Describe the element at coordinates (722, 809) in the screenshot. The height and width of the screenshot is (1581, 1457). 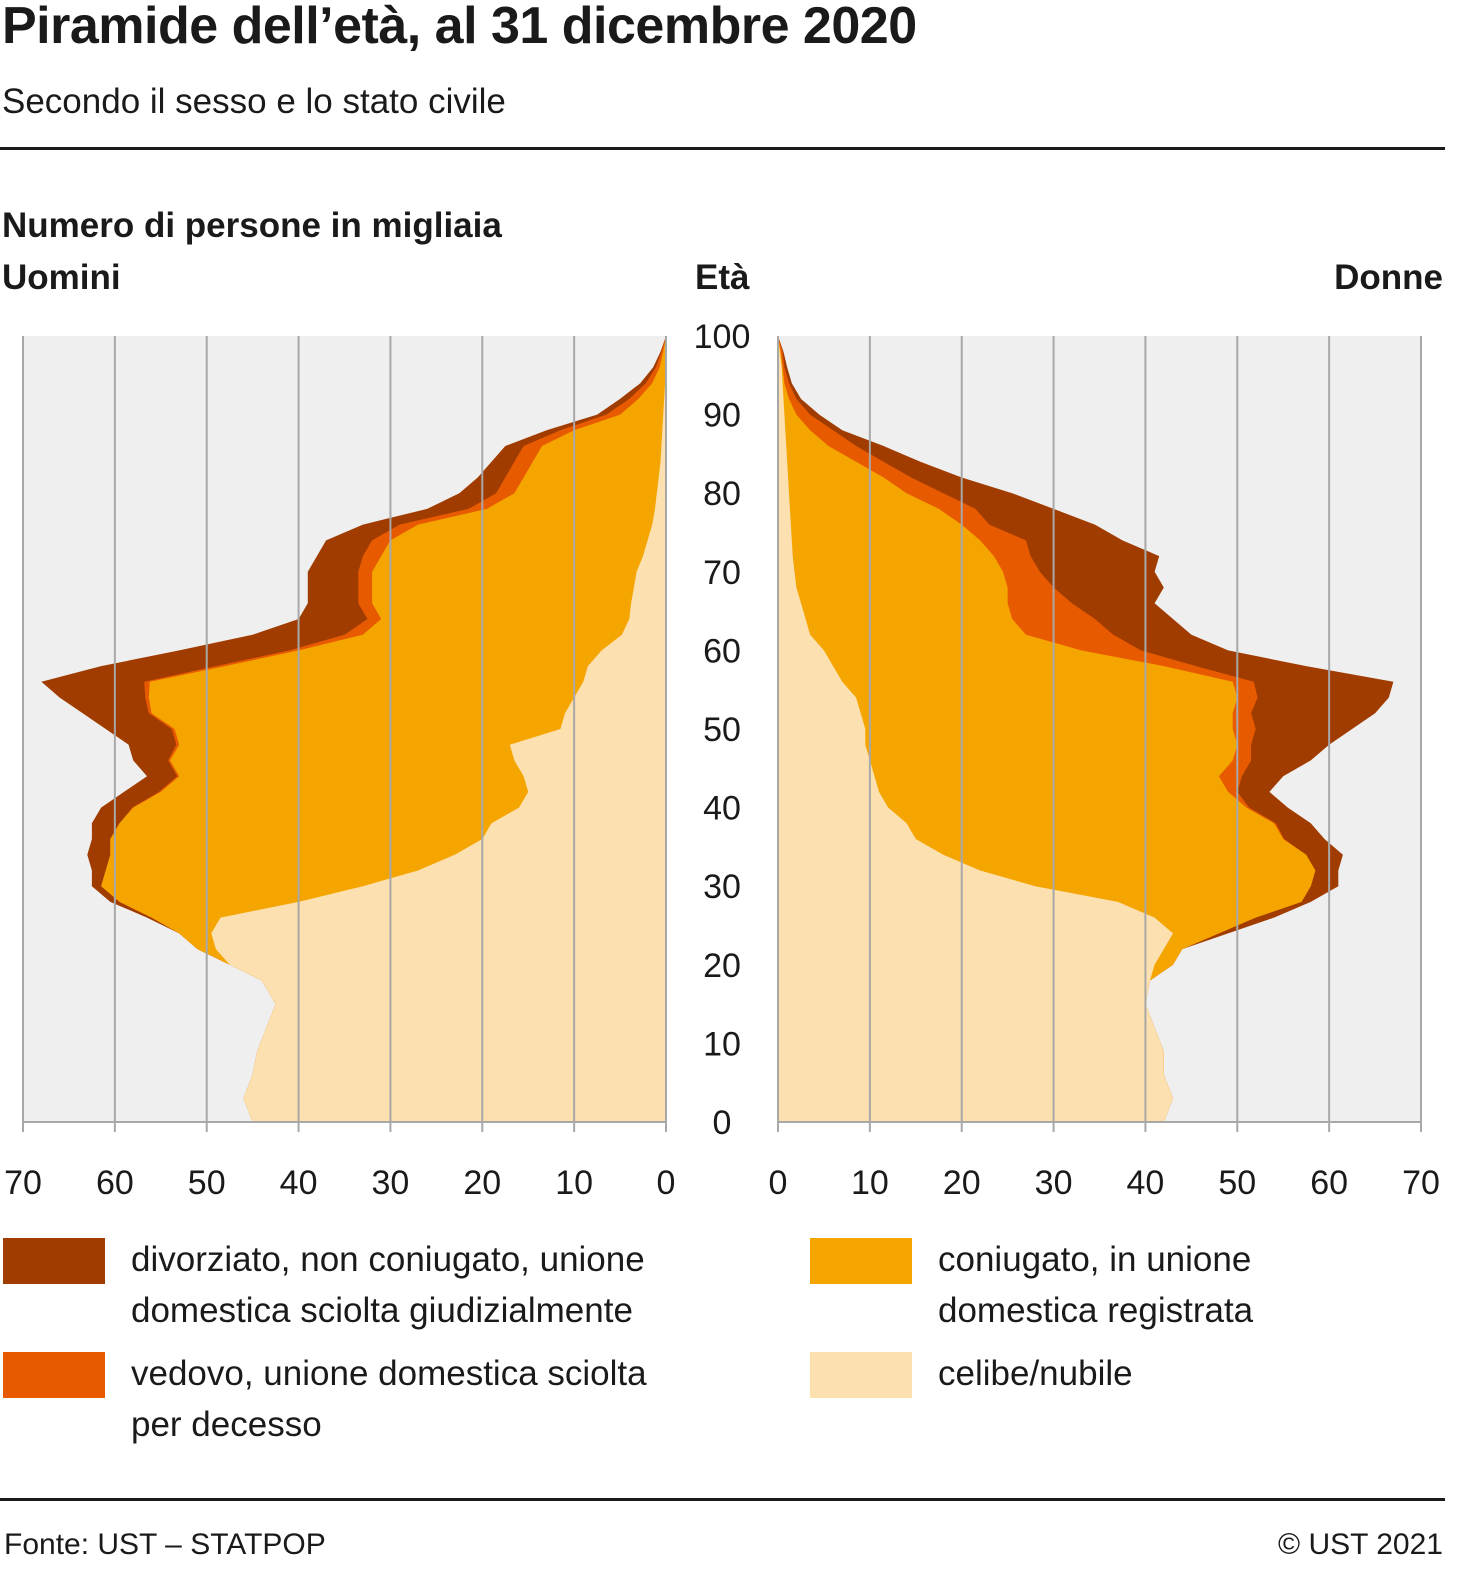
I see `age-tick-label-40: 40` at that location.